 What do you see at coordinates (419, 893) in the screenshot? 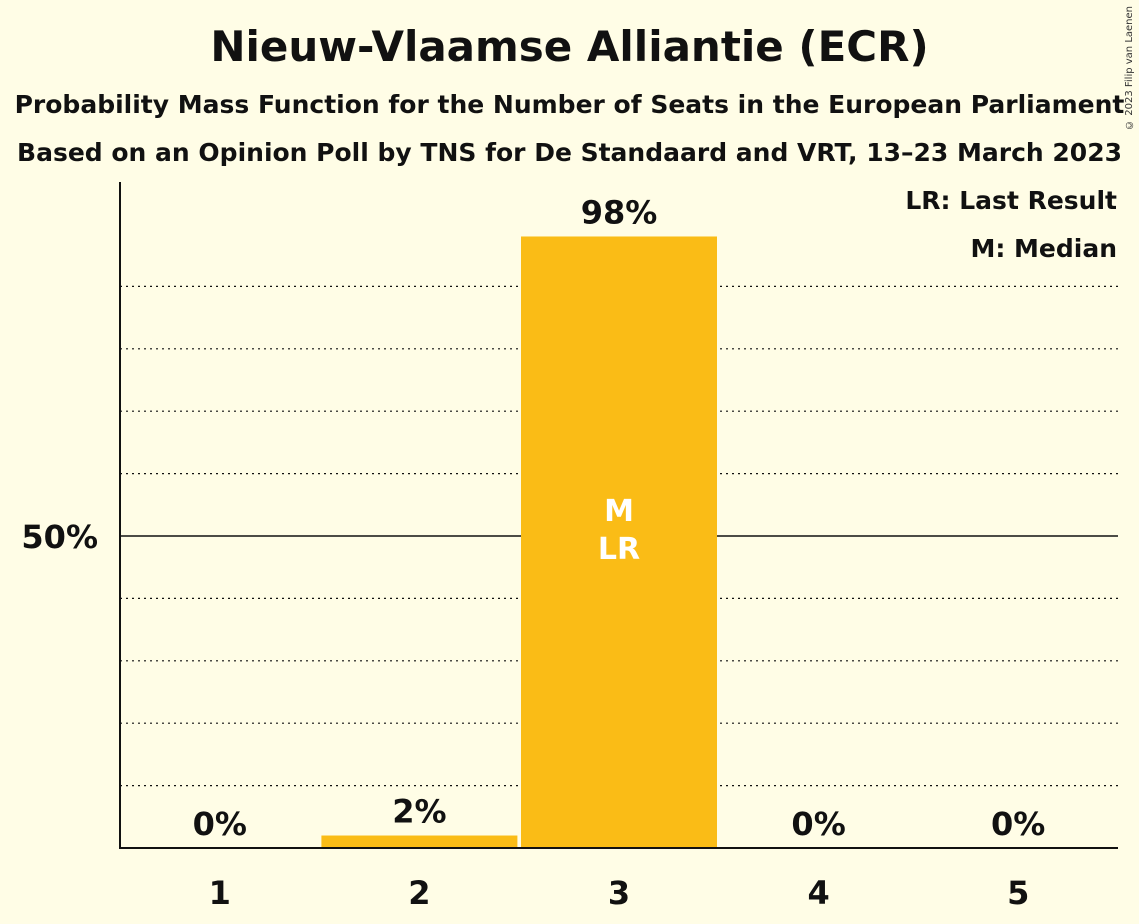
I see `x-tick-label-2: 2` at bounding box center [419, 893].